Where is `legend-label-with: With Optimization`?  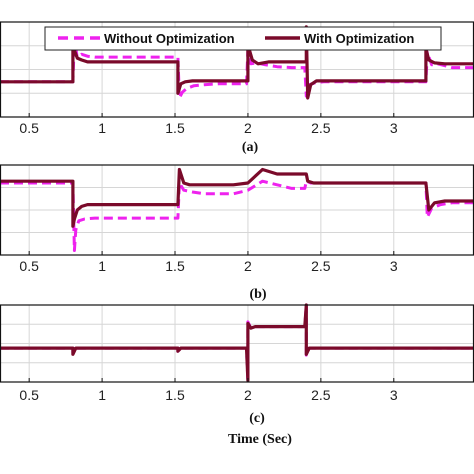 legend-label-with: With Optimization is located at coordinates (359, 38).